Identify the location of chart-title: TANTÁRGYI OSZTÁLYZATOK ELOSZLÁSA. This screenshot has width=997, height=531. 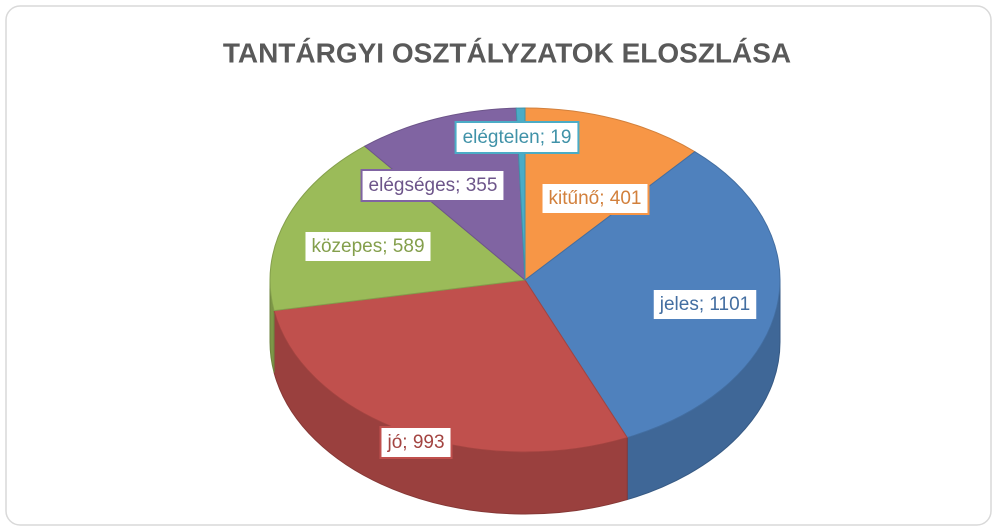
(507, 52).